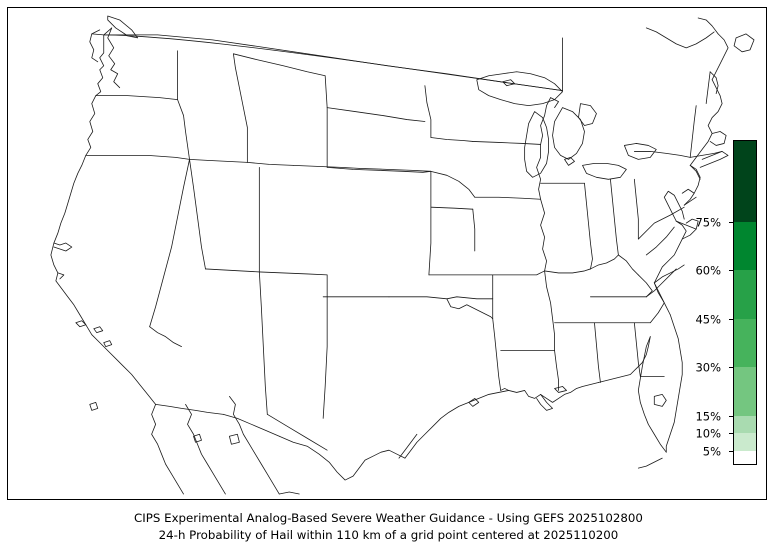  I want to click on border-oh-wv-ky, so click(628, 265).